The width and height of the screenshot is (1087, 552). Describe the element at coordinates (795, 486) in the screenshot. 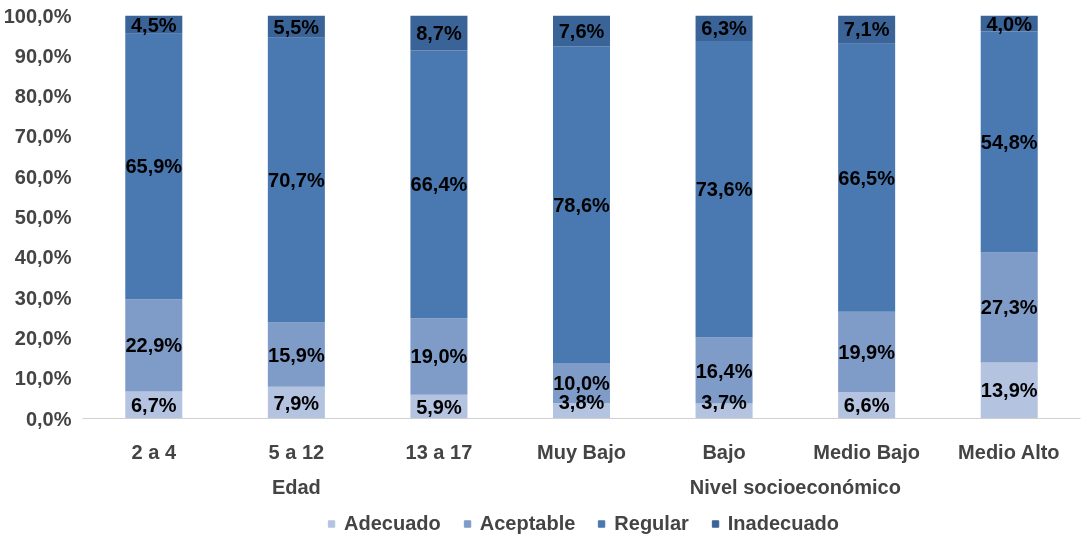

I see `text: Nivel socioeconómico` at that location.